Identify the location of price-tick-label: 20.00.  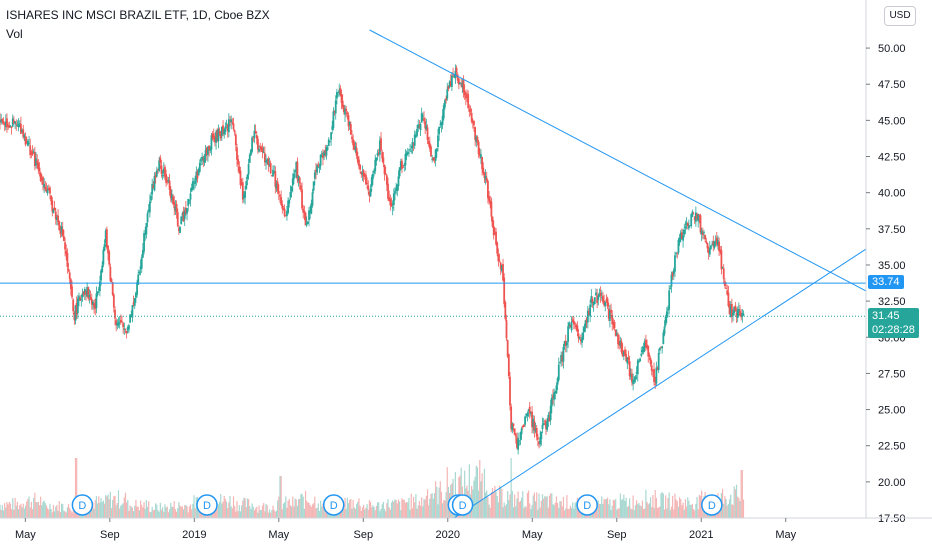
(892, 483).